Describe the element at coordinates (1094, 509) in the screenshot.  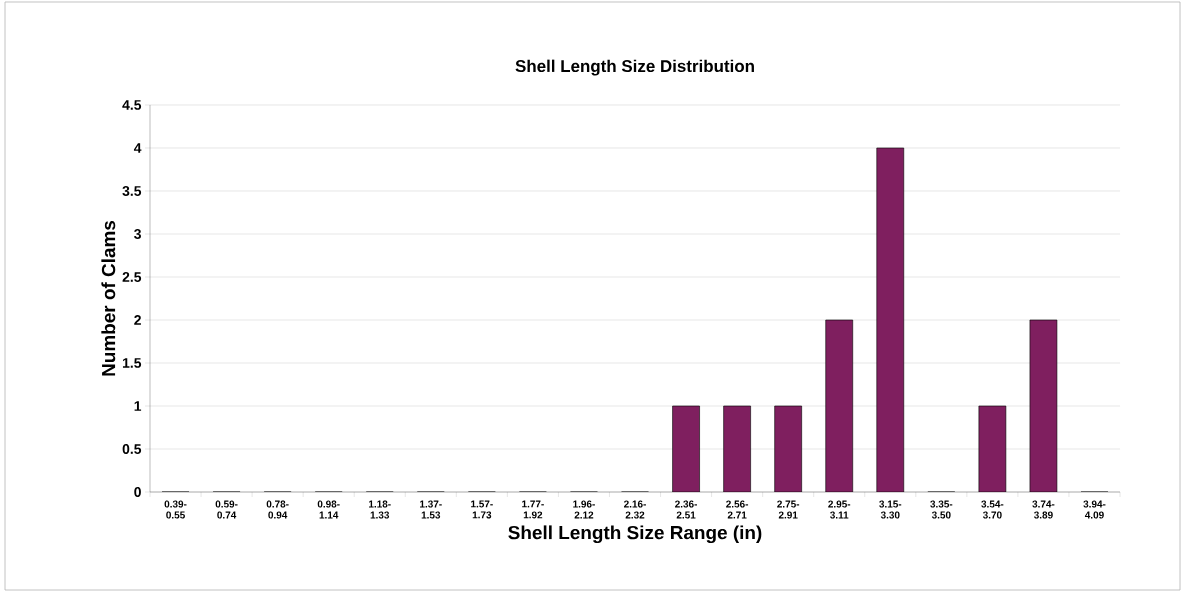
I see `x-tick-label: 3.94- 4.09` at that location.